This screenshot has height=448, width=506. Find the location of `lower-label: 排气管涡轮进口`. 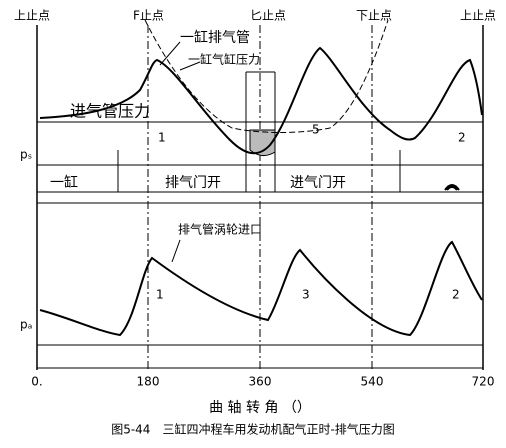

lower-label: 排气管涡轮进口 is located at coordinates (220, 229).